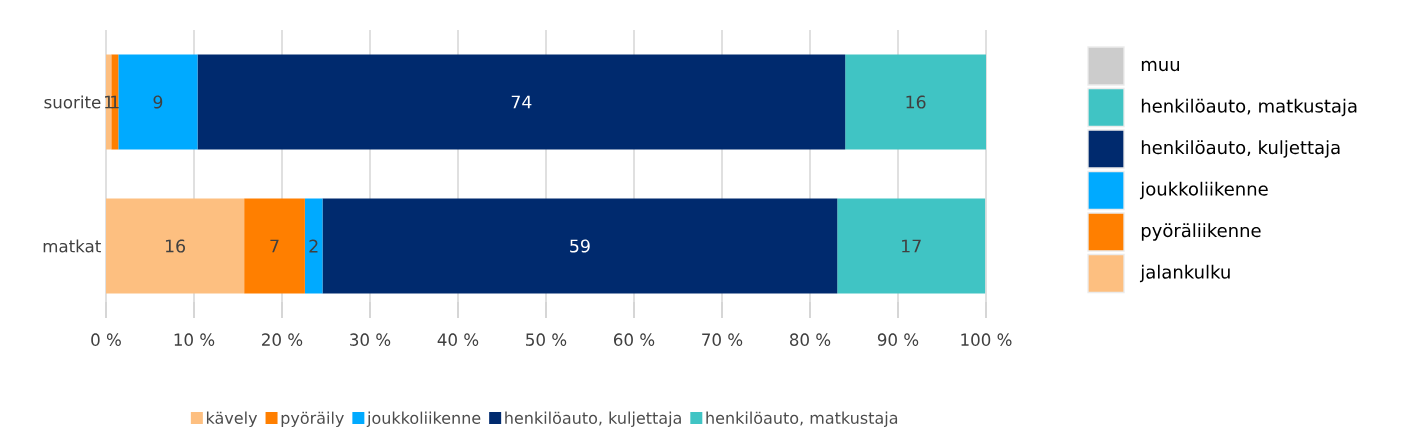  Describe the element at coordinates (72, 246) in the screenshot. I see `y-tick-label: matkat` at that location.